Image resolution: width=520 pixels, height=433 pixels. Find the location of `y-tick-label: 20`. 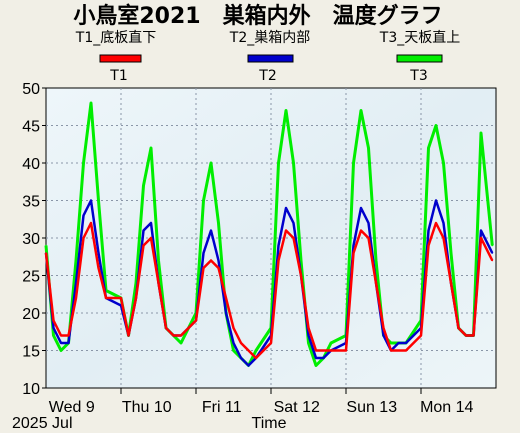

y-tick-label: 20 is located at coordinates (31, 314).